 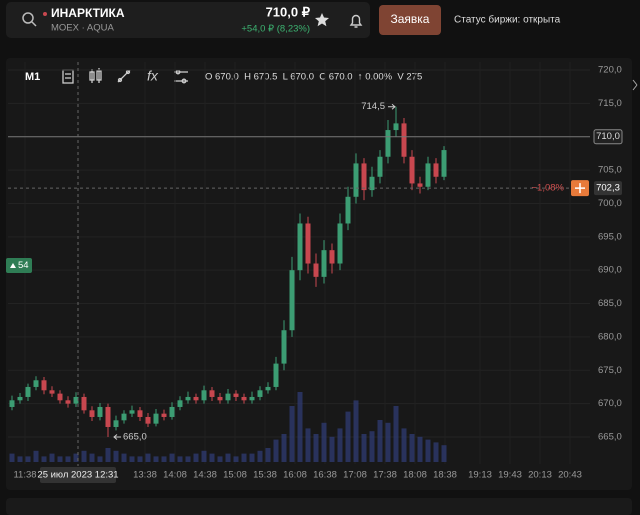 I want to click on y-tick-label: 720,0, so click(x=610, y=70).